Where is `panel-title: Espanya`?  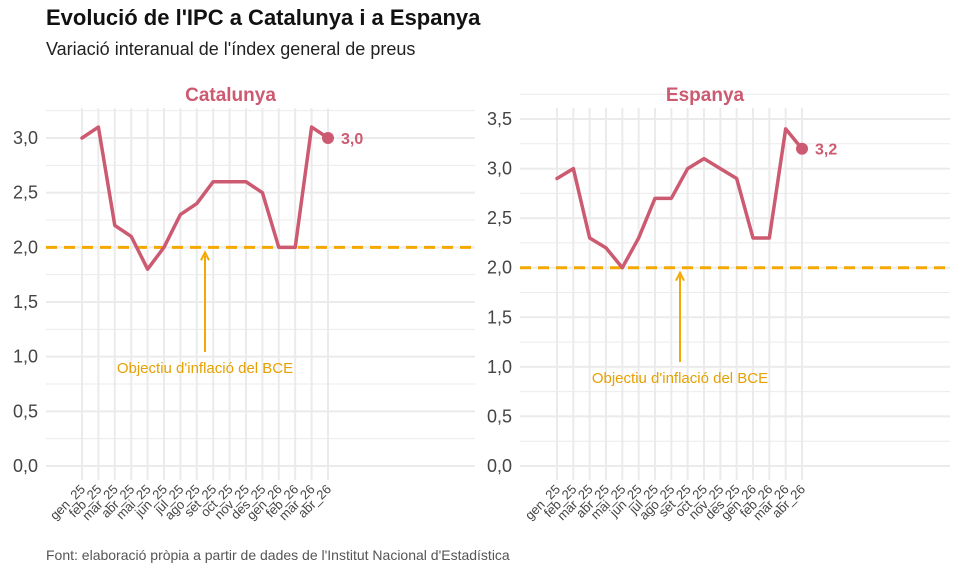 panel-title: Espanya is located at coordinates (705, 95).